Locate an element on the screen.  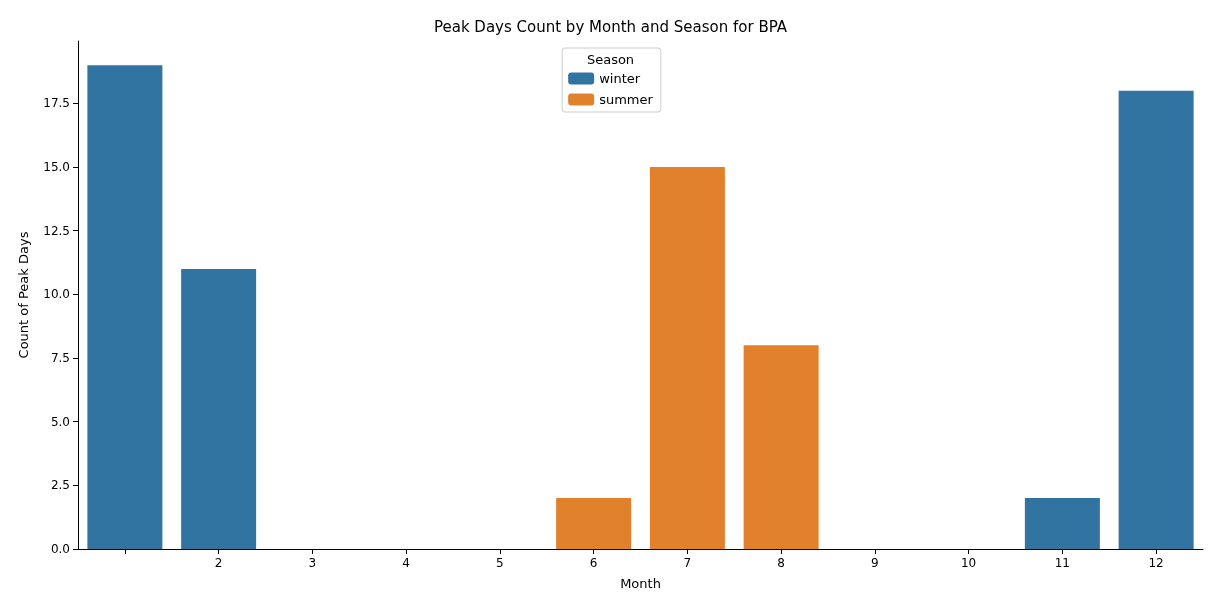
x-tick-label: 6 is located at coordinates (593, 563).